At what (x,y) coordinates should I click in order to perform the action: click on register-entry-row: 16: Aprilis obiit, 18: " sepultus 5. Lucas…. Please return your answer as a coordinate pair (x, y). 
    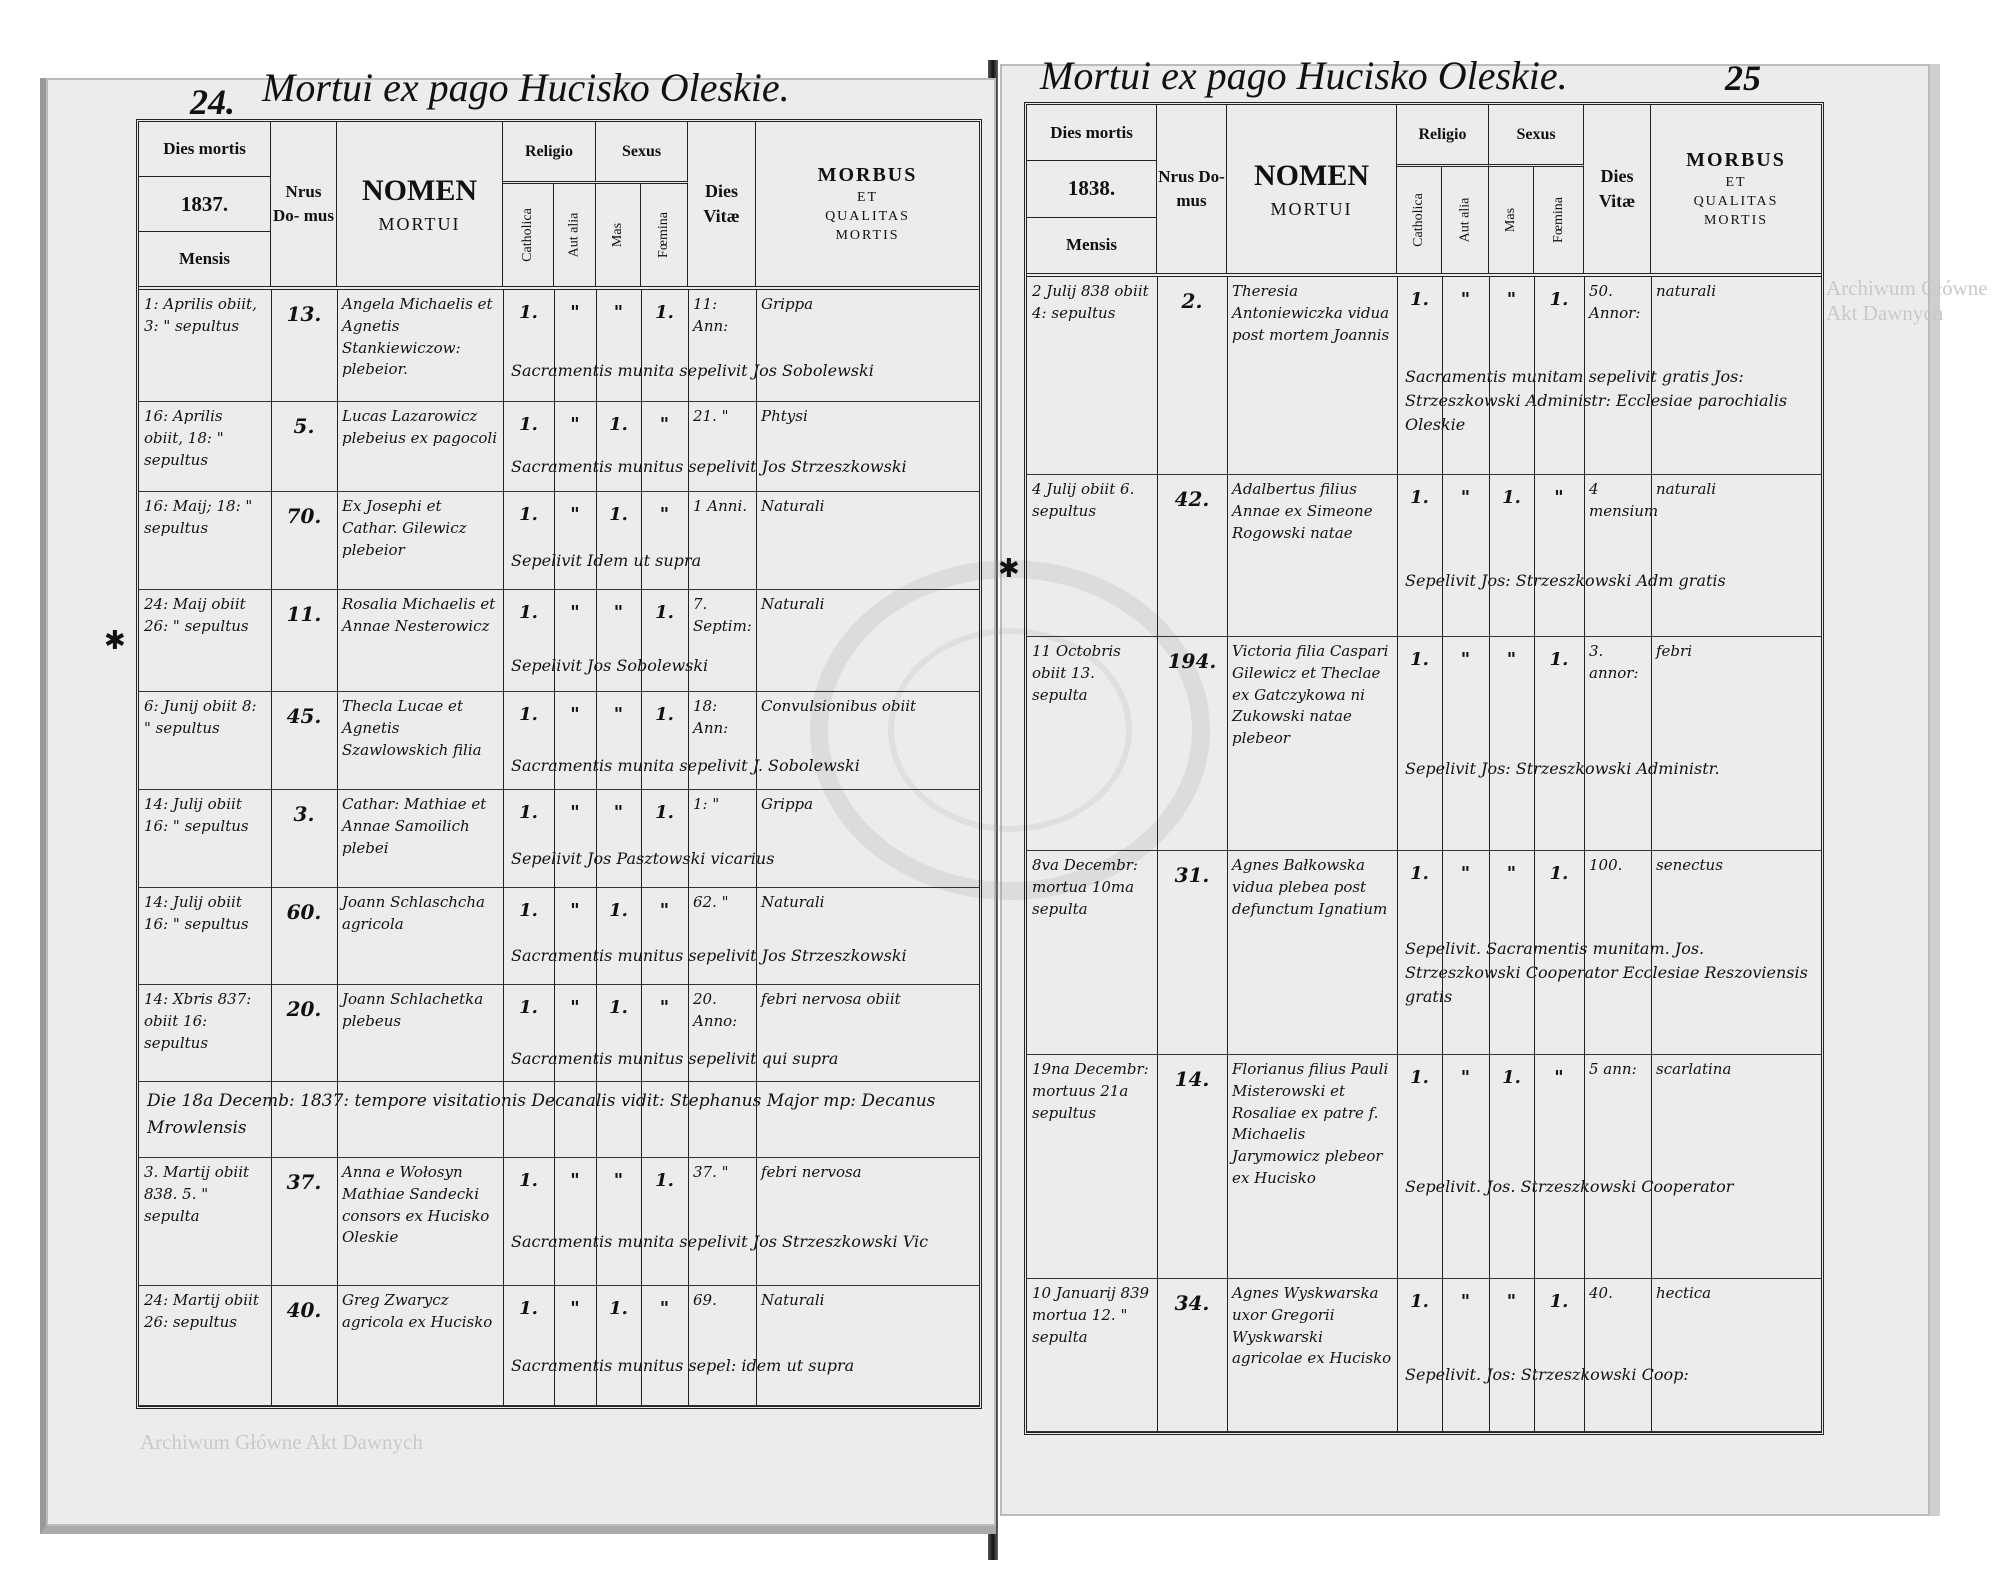
    Looking at the image, I should click on (559, 447).